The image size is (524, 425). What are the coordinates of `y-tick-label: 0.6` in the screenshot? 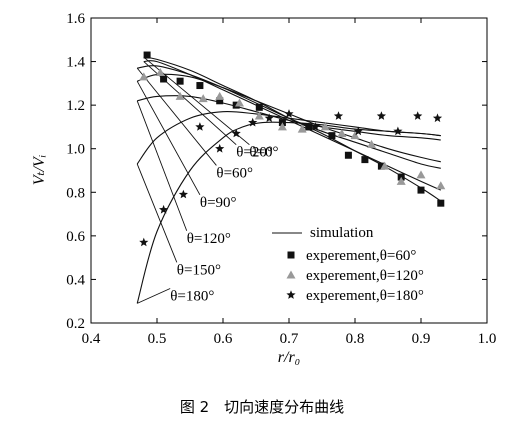 It's located at (75, 237).